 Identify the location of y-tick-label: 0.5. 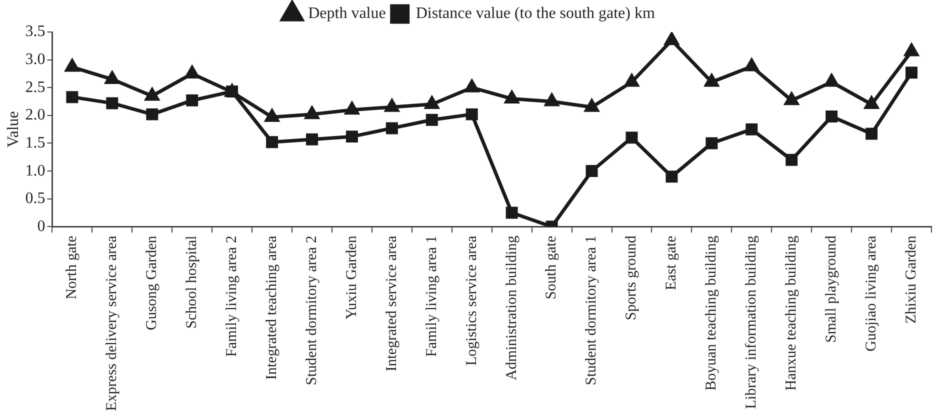
(35, 199).